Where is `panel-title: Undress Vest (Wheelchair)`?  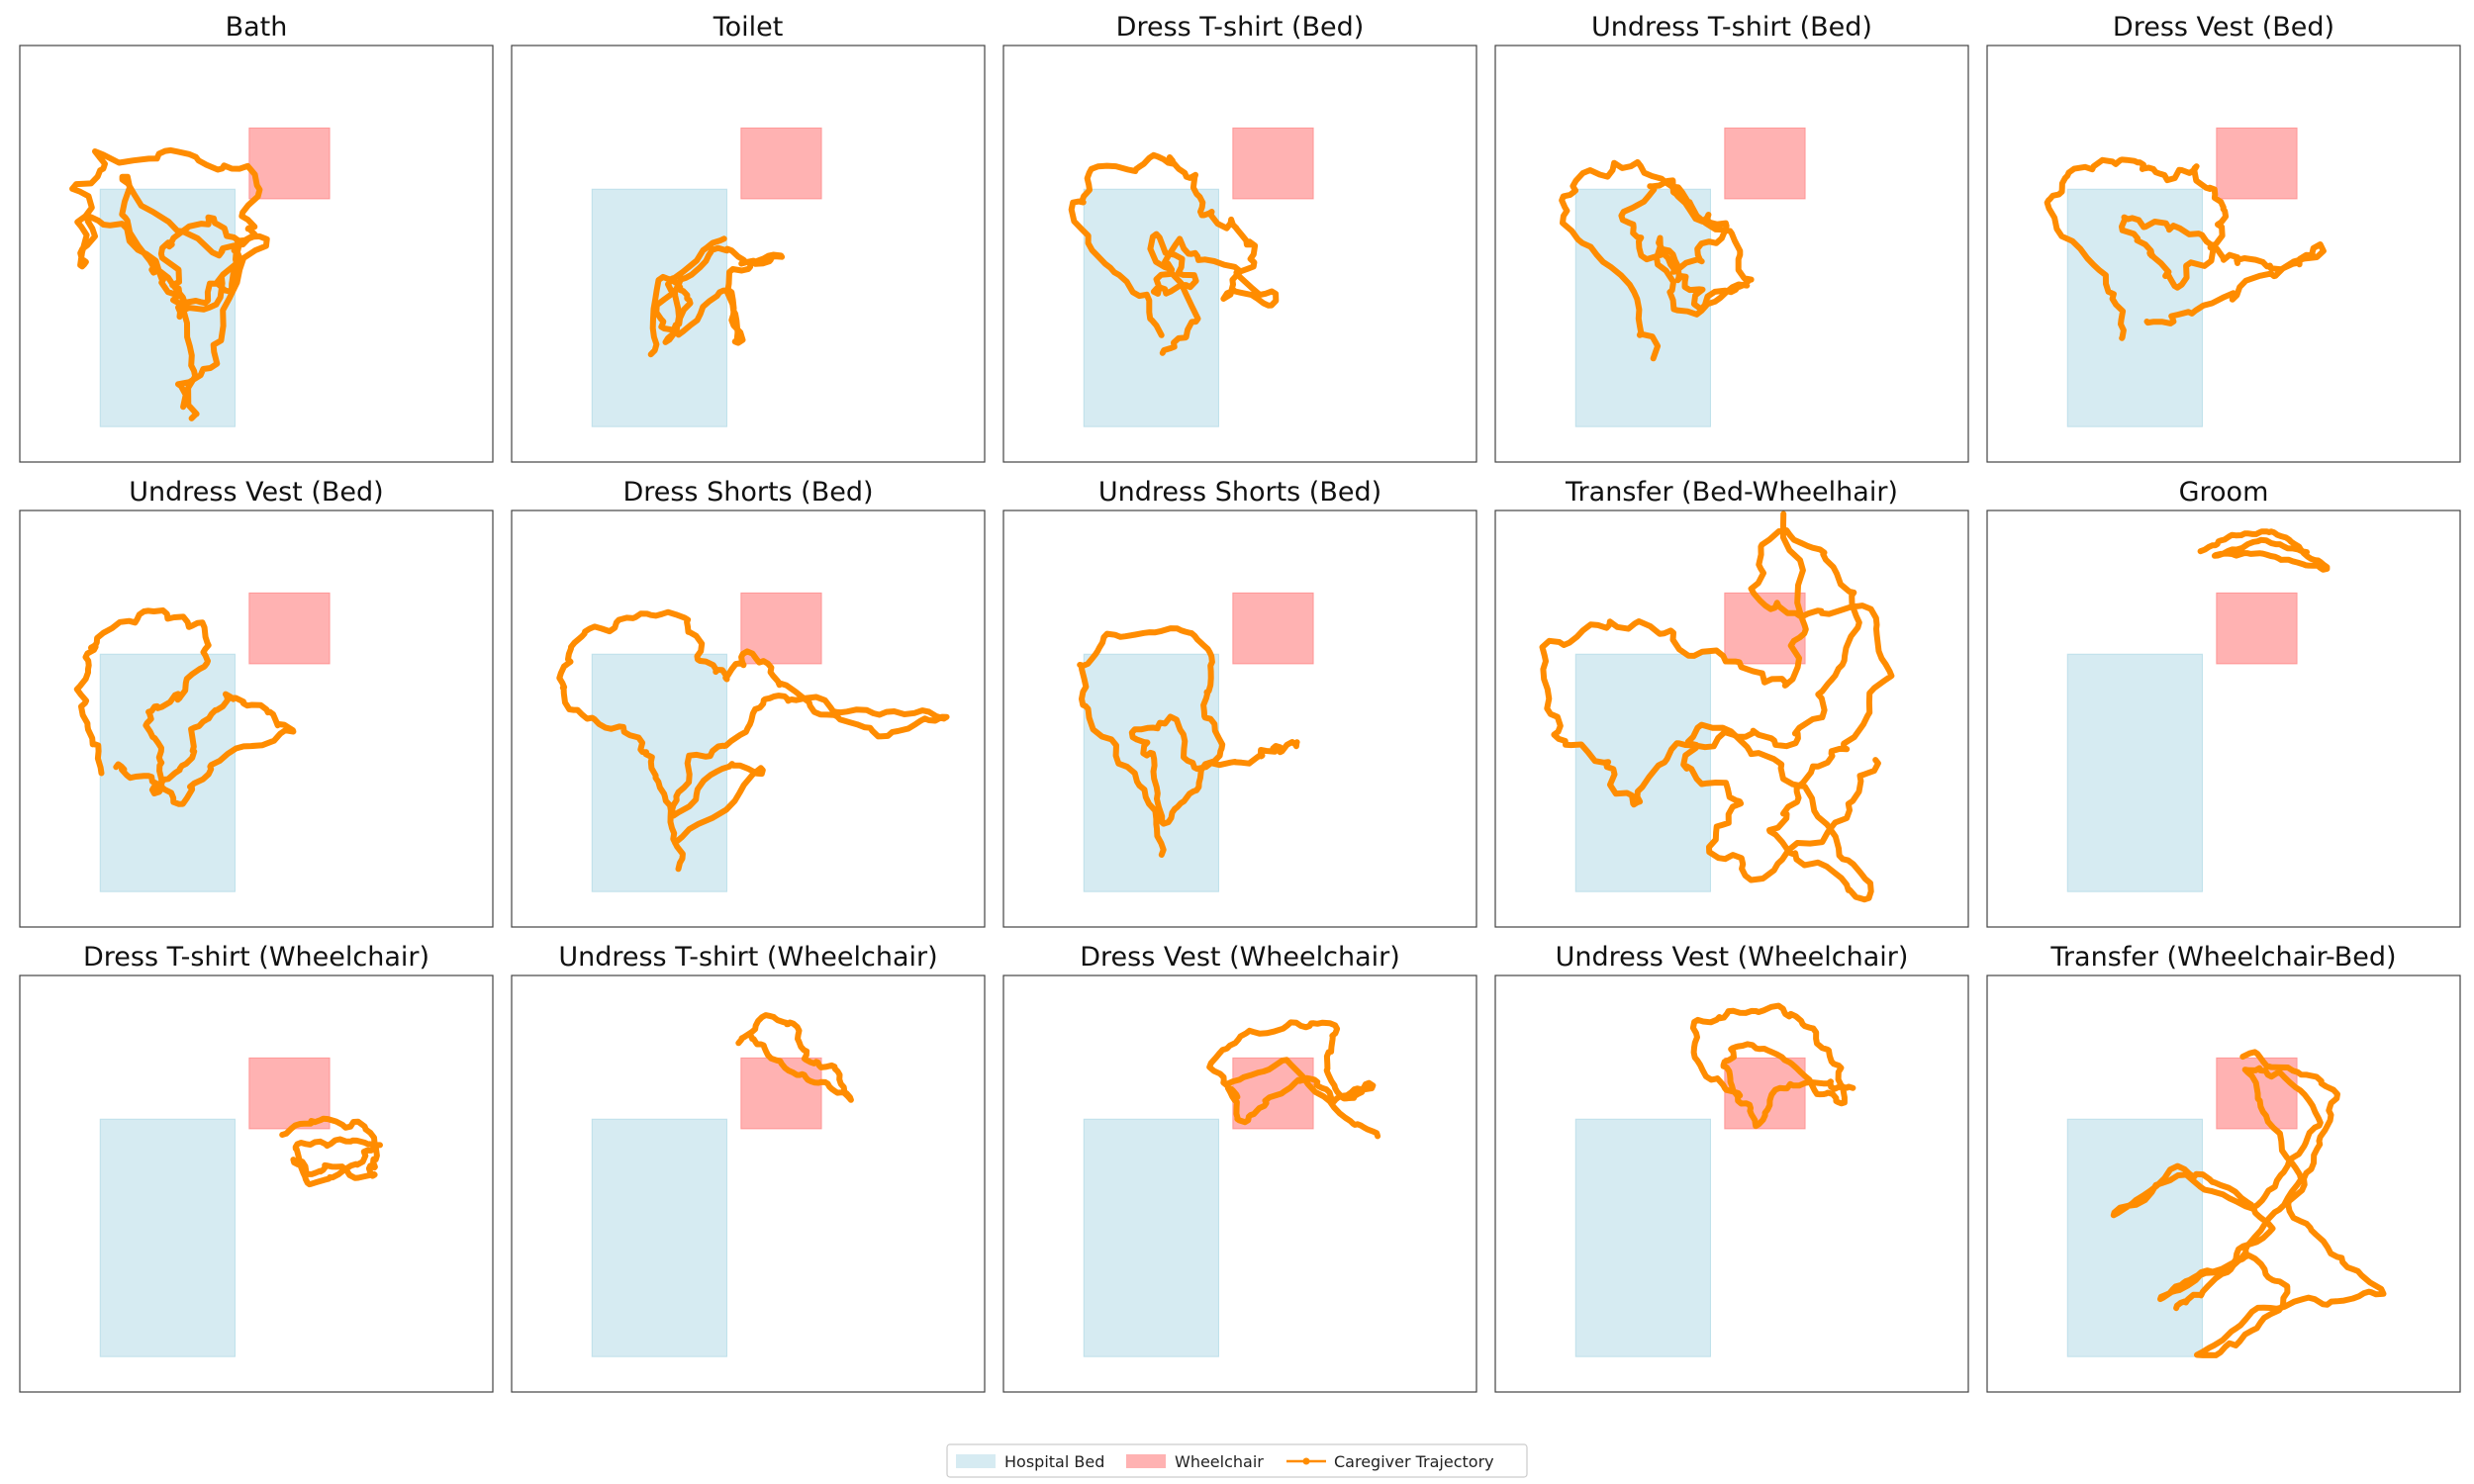 panel-title: Undress Vest (Wheelchair) is located at coordinates (1733, 957).